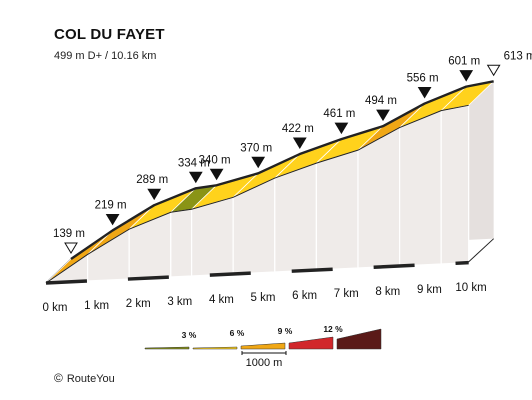  What do you see at coordinates (90, 379) in the screenshot?
I see `credit-text: RouteYou` at bounding box center [90, 379].